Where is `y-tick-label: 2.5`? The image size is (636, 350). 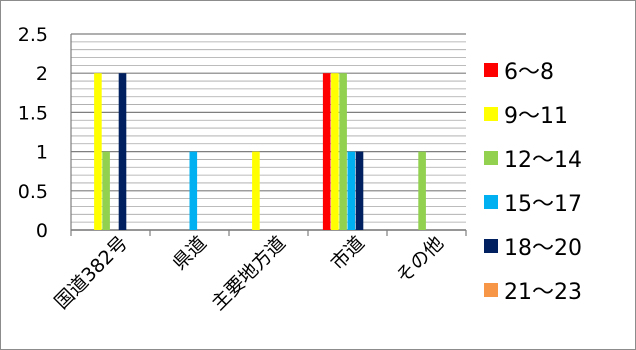 y-tick-label: 2.5 is located at coordinates (33, 35).